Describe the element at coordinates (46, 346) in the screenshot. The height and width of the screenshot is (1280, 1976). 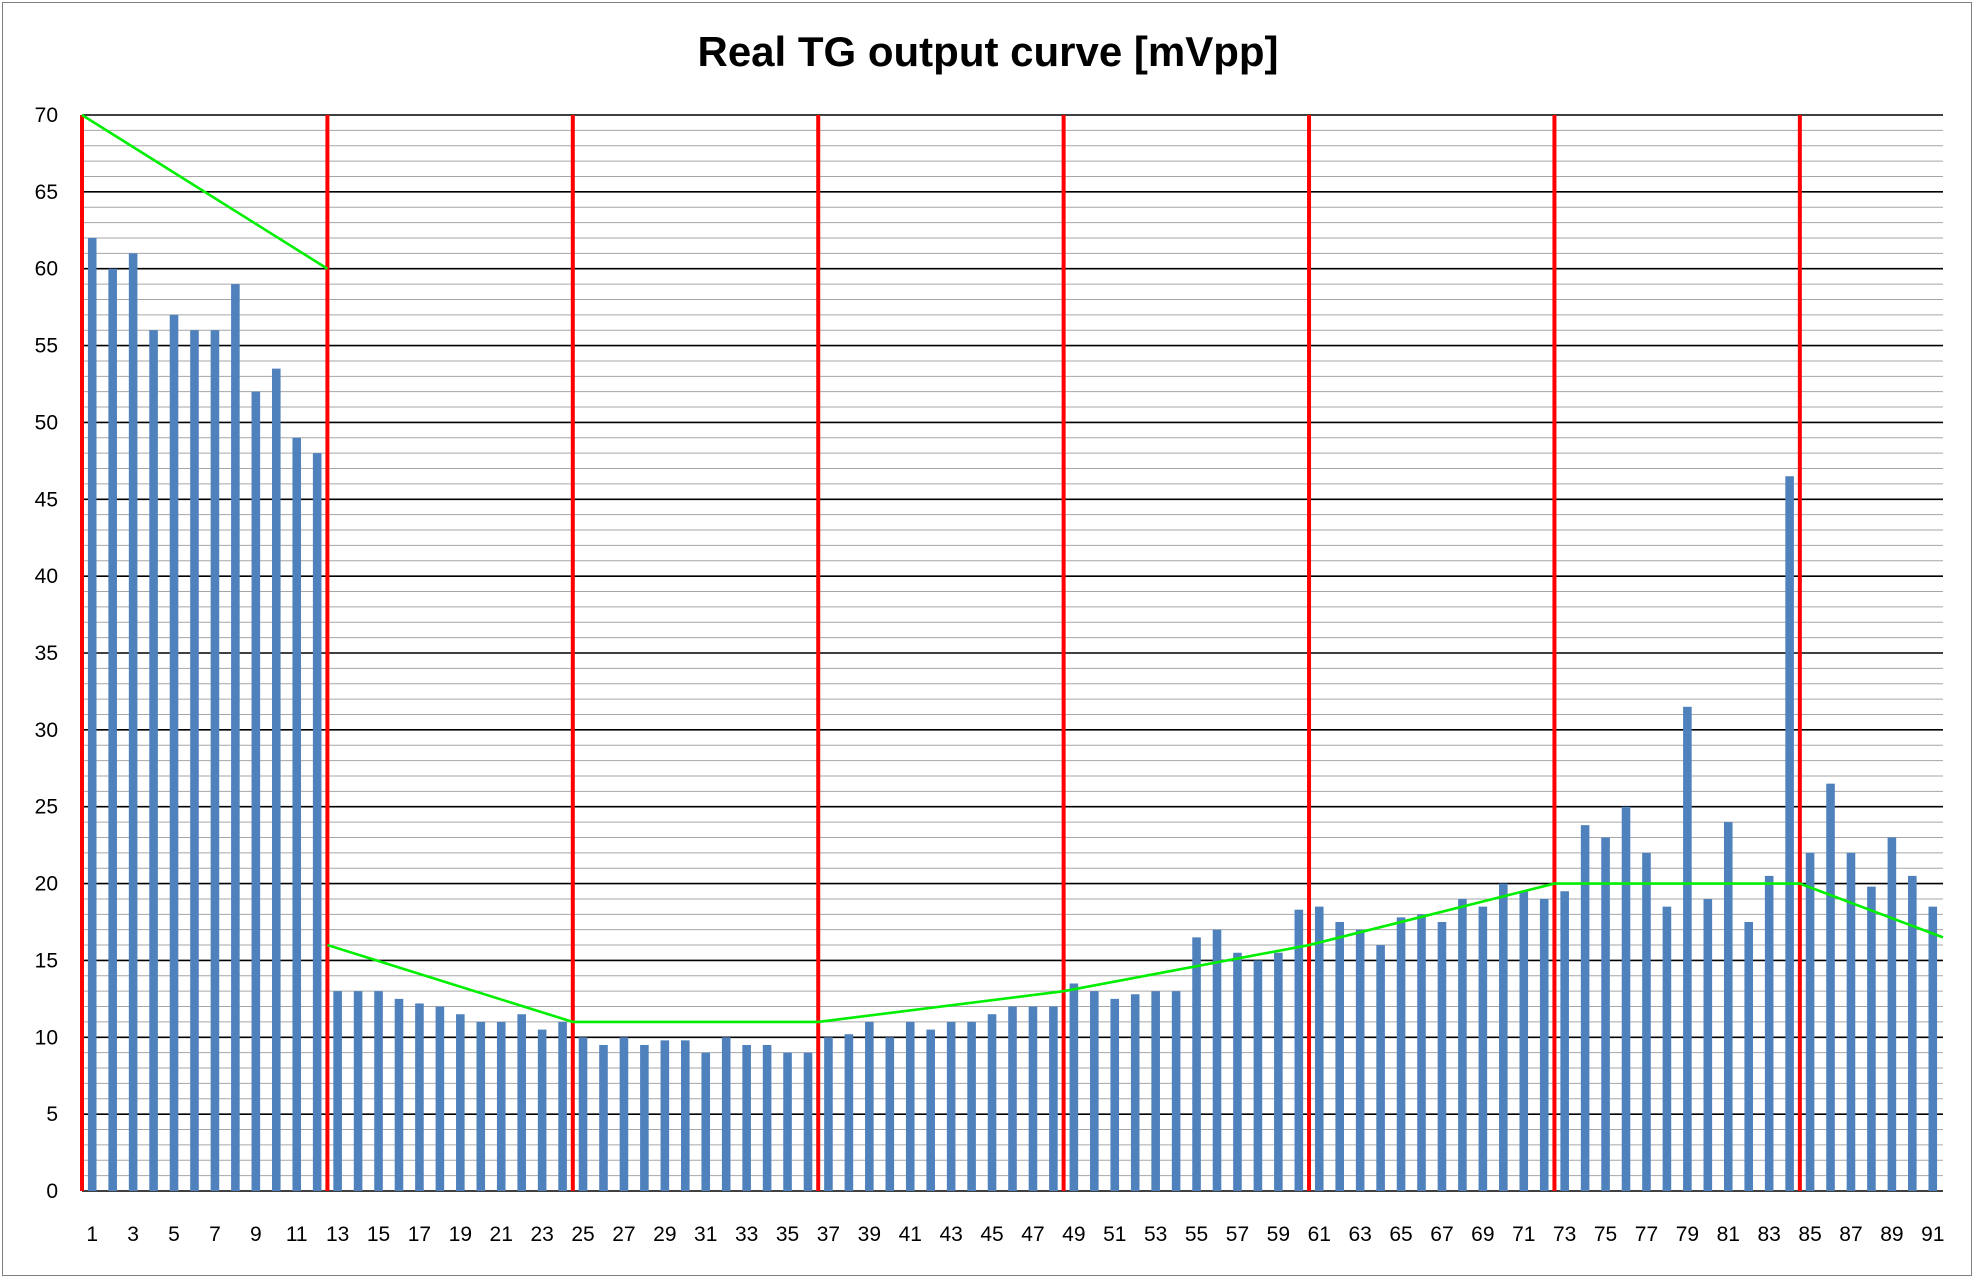
I see `y-tick-label: 55` at that location.